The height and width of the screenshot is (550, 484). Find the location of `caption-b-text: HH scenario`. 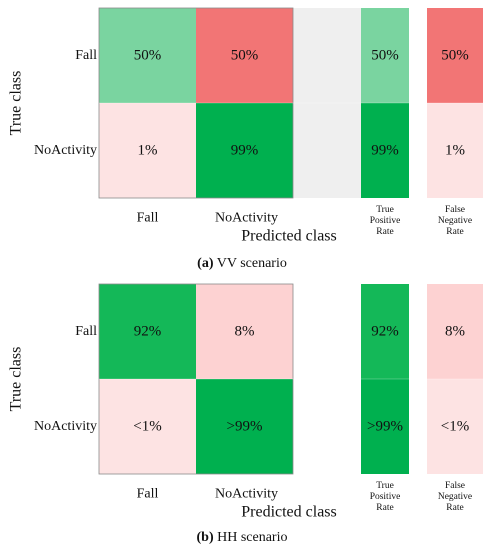

caption-b-text: HH scenario is located at coordinates (252, 537).